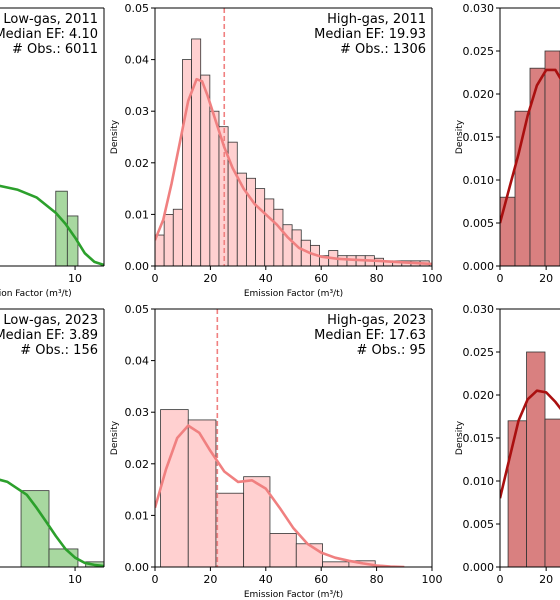 Image resolution: width=560 pixels, height=600 pixels. Describe the element at coordinates (49, 335) in the screenshot. I see `annotation-line: Median EF: 3.89` at that location.